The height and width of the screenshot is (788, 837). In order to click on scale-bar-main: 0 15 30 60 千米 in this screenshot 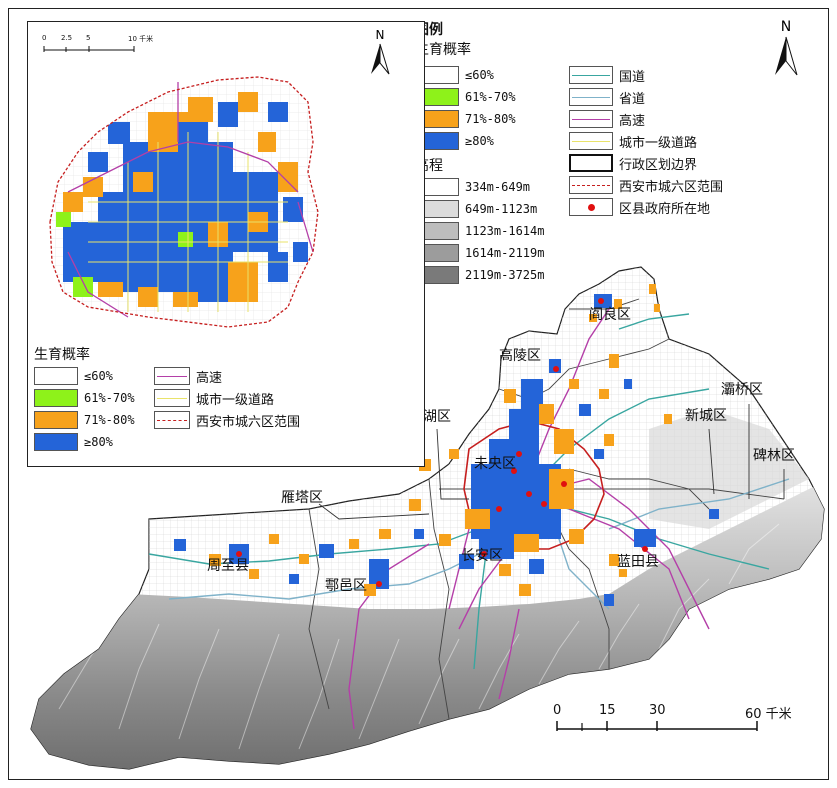, I will do `click(674, 721)`.